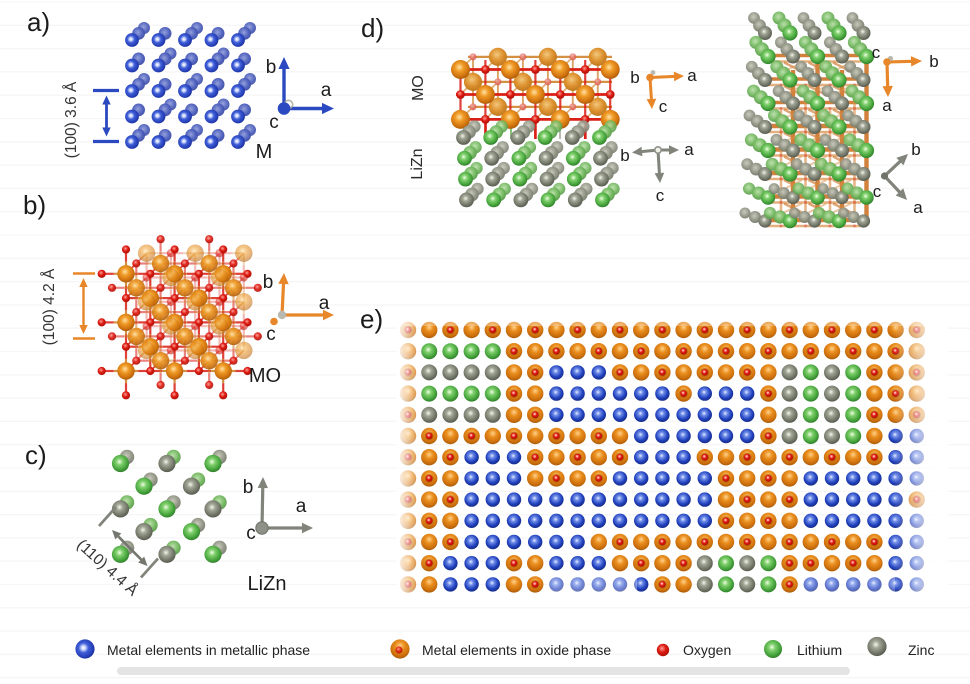 The width and height of the screenshot is (970, 684). Describe the element at coordinates (36, 455) in the screenshot. I see `svg-text: c)` at that location.